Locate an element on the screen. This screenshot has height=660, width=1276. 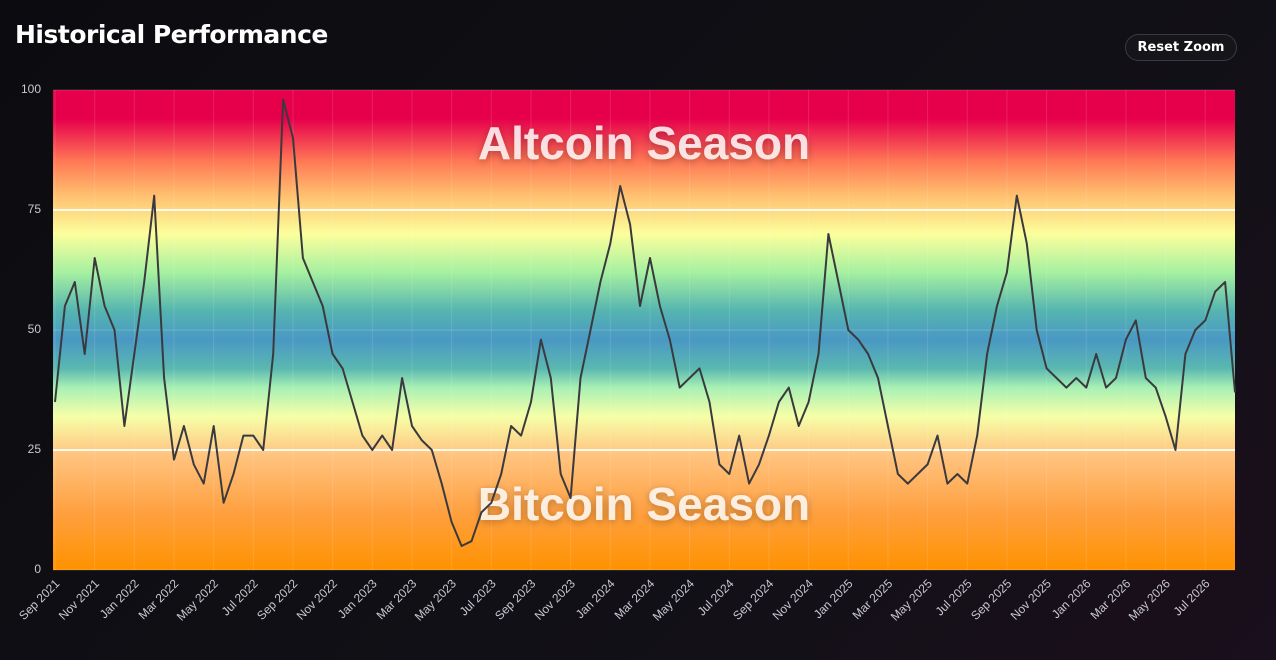
x-tick-label: Jul 2026 is located at coordinates (1192, 597).